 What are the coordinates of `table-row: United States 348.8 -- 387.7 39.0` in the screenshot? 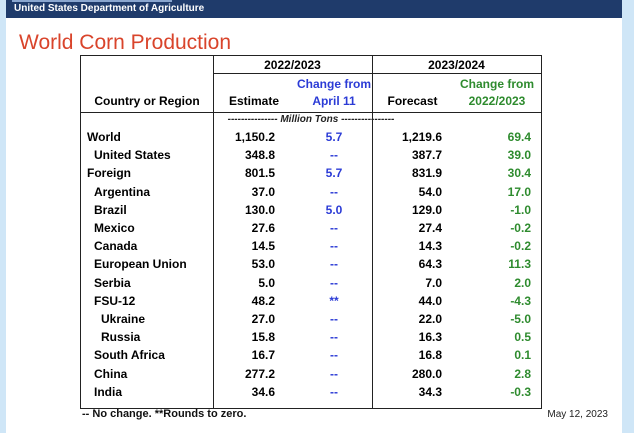 It's located at (311, 155).